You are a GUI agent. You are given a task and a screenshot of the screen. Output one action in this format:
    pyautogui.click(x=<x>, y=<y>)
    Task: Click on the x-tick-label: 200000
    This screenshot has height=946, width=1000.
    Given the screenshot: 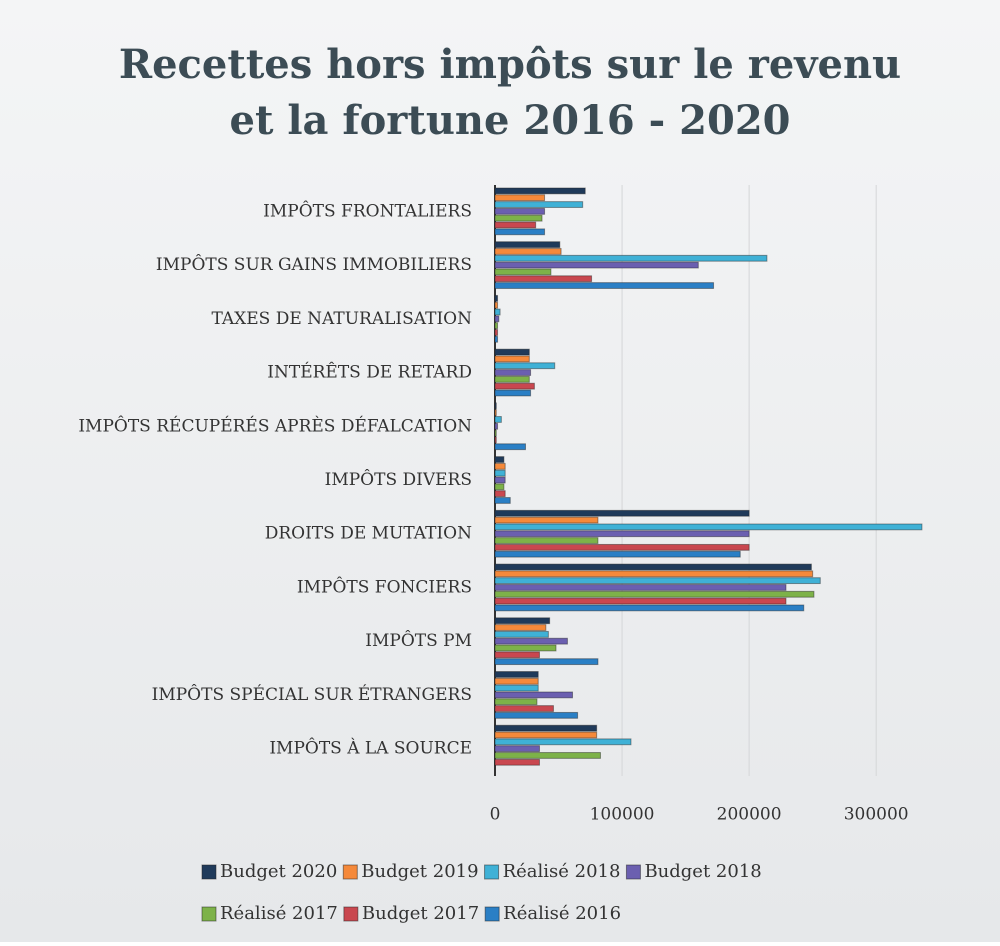 What is the action you would take?
    pyautogui.click(x=749, y=815)
    